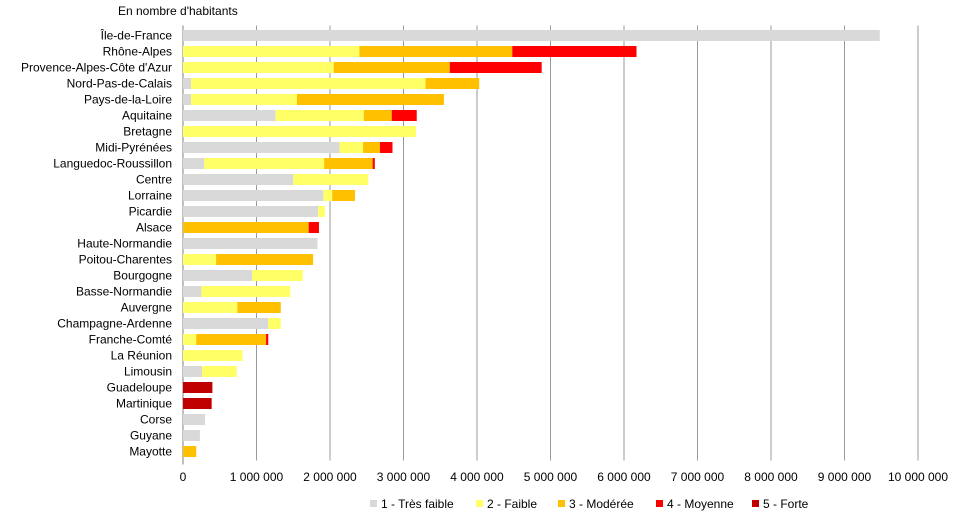 The height and width of the screenshot is (514, 957). I want to click on category-label-6: Bretagne, so click(147, 132).